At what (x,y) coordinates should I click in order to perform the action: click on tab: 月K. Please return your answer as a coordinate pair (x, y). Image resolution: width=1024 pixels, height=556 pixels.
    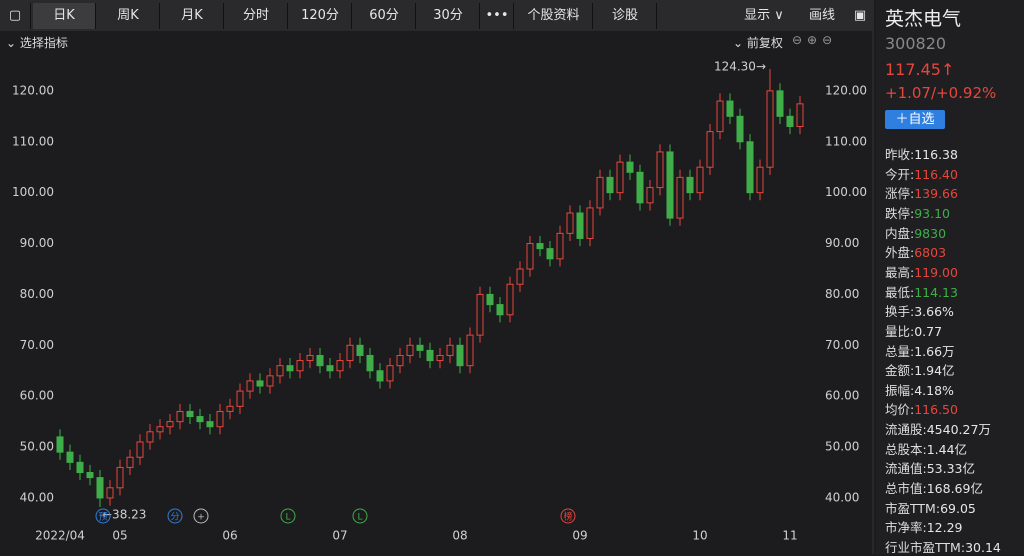
    Looking at the image, I should click on (192, 16).